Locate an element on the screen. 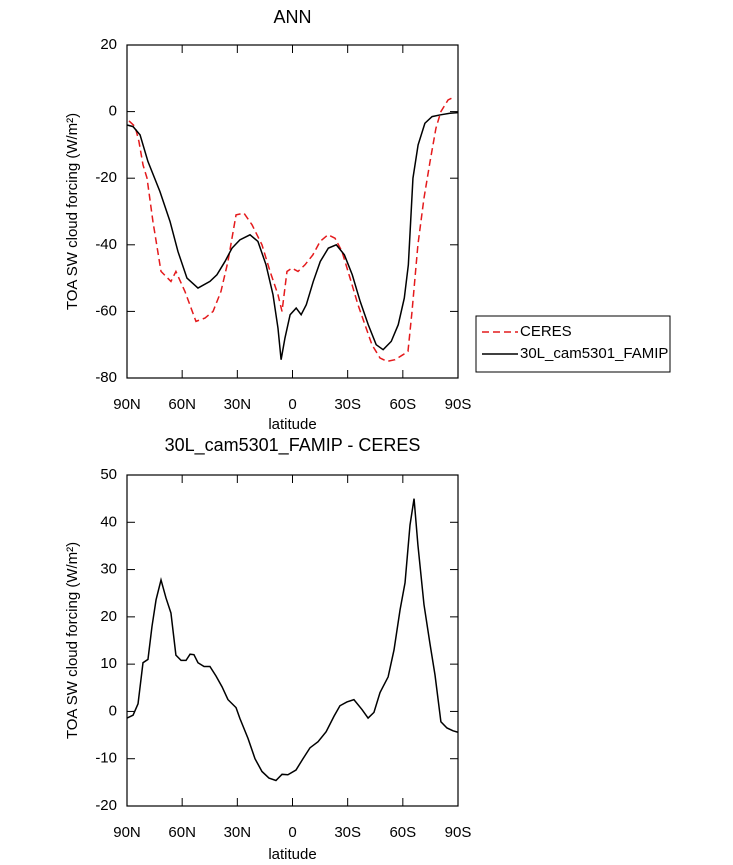 This screenshot has height=865, width=733. y-tick-label: -40 is located at coordinates (106, 244).